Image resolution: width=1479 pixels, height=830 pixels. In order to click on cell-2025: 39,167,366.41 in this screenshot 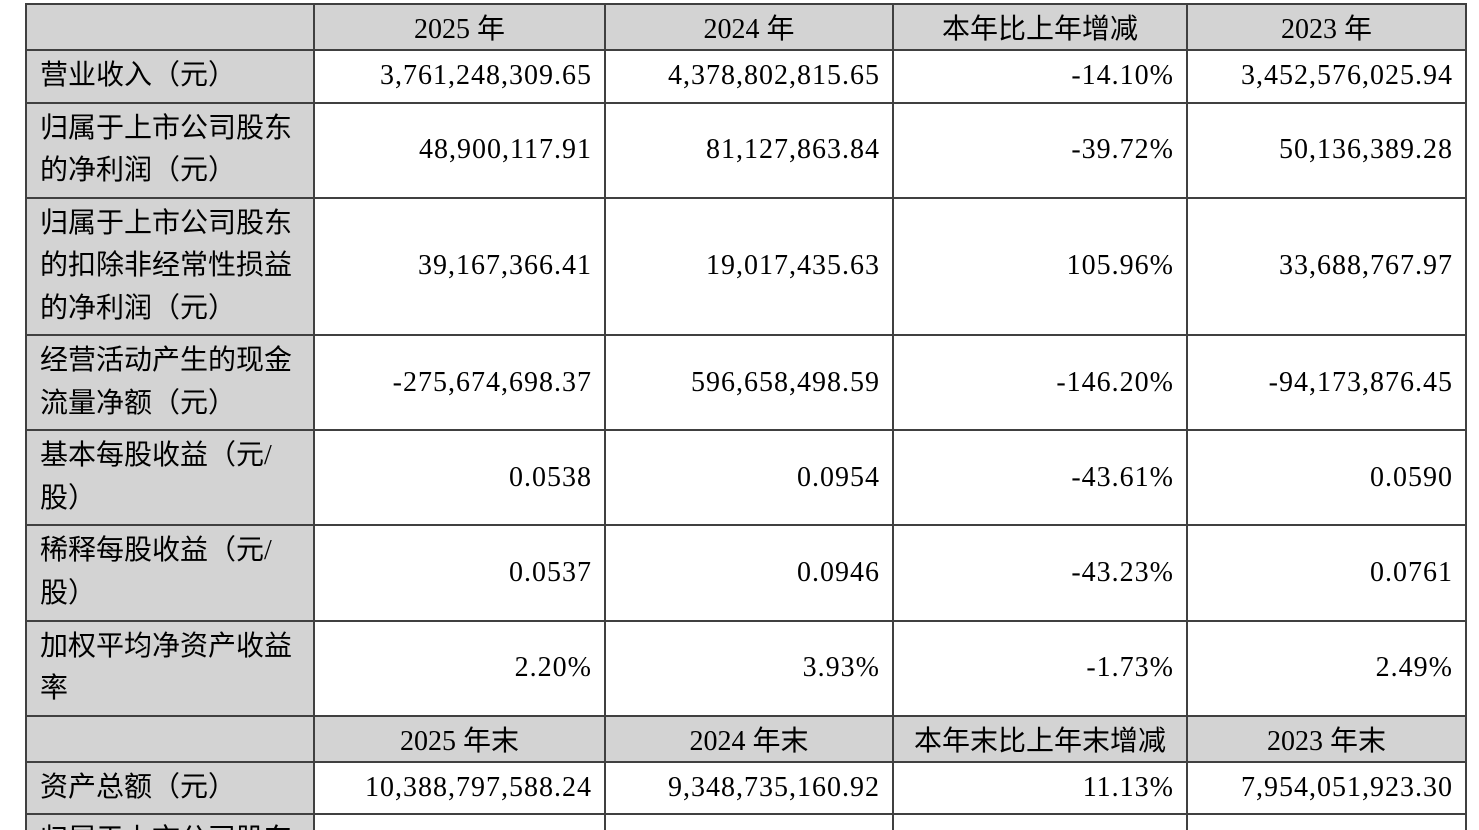, I will do `click(459, 266)`.